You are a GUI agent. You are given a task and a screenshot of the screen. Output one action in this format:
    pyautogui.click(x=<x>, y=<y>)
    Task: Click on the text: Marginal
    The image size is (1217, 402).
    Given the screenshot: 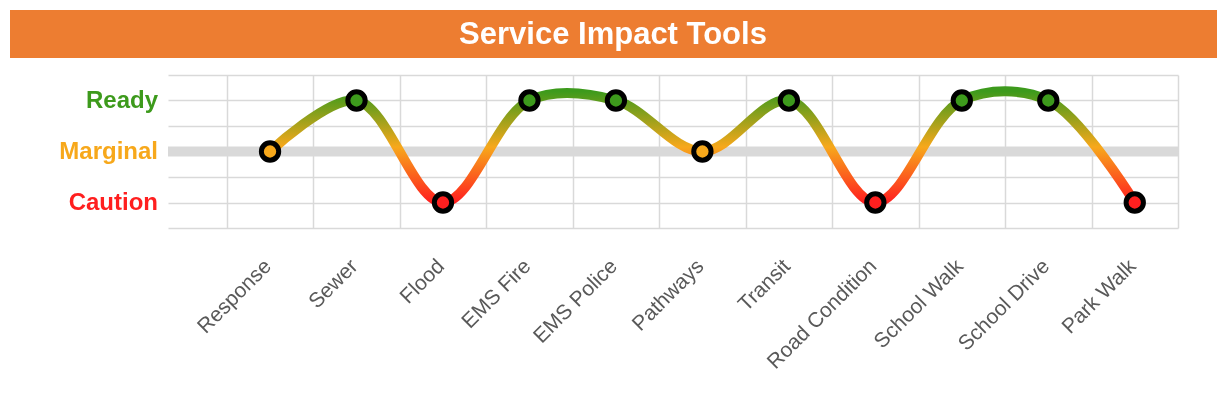 What is the action you would take?
    pyautogui.click(x=108, y=150)
    